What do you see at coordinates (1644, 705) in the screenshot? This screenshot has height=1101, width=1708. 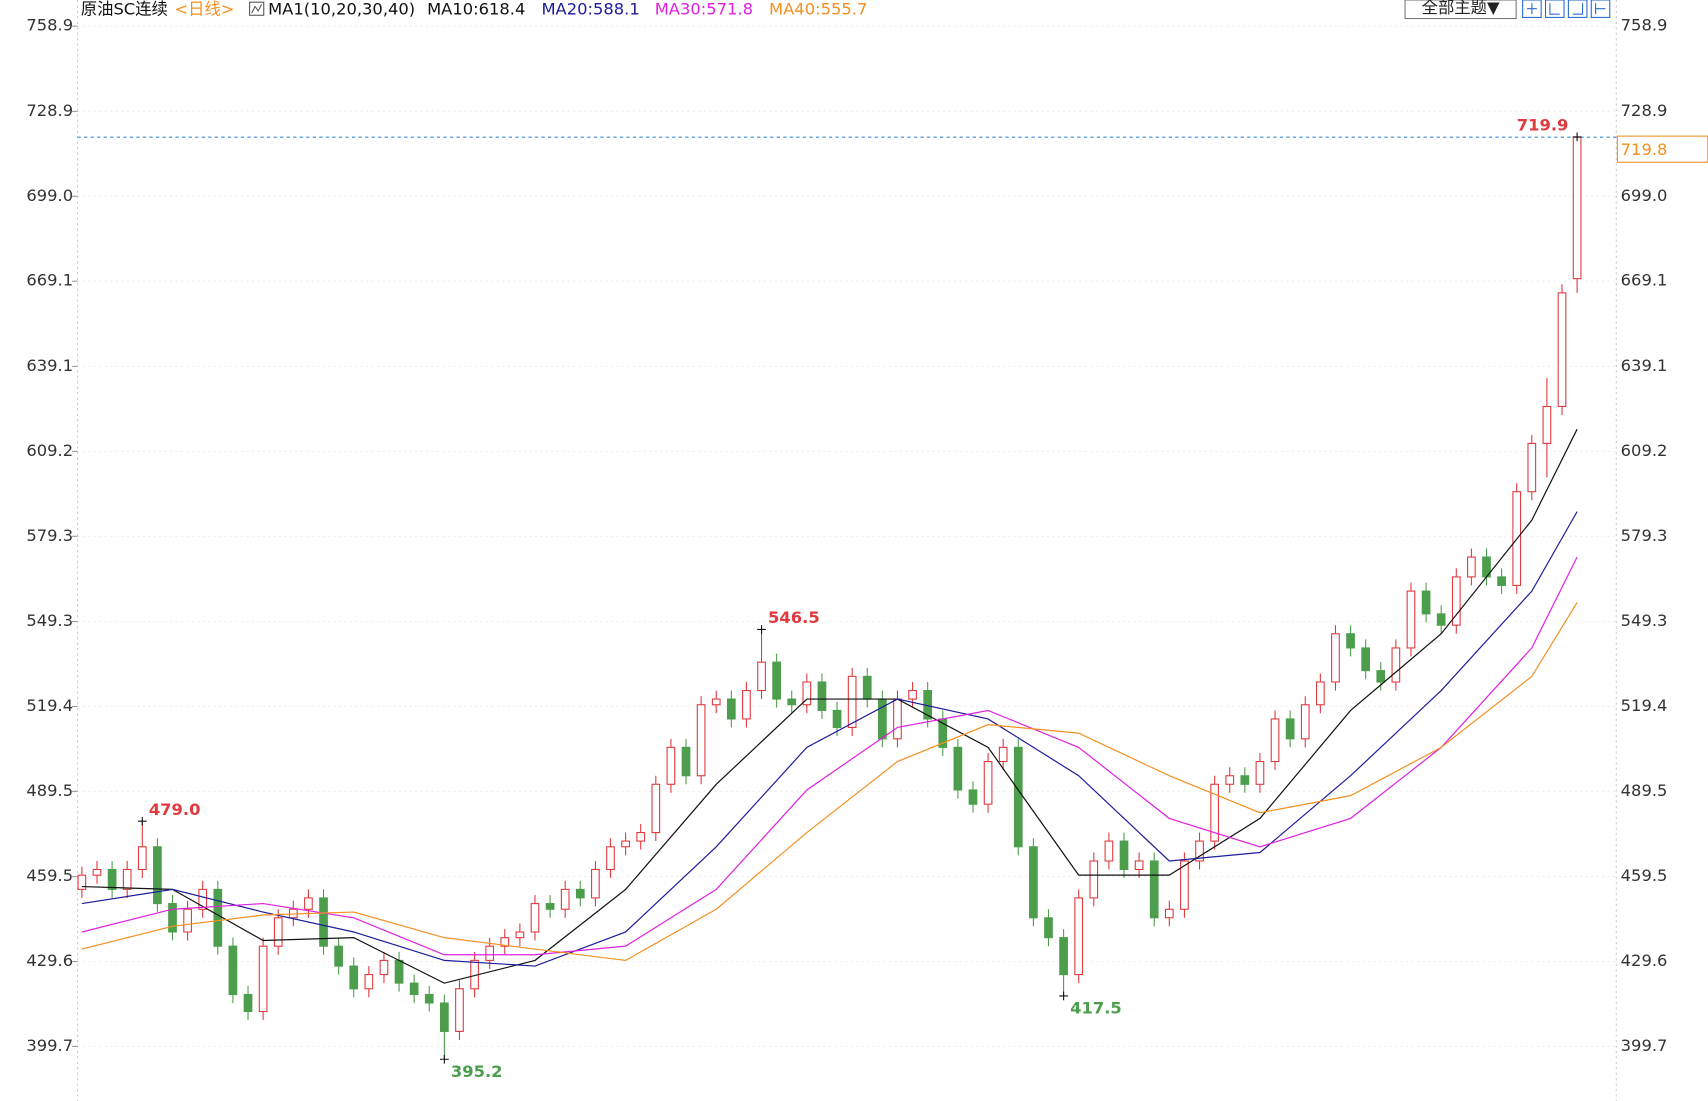 I see `y-tick-label-right: 519.4` at bounding box center [1644, 705].